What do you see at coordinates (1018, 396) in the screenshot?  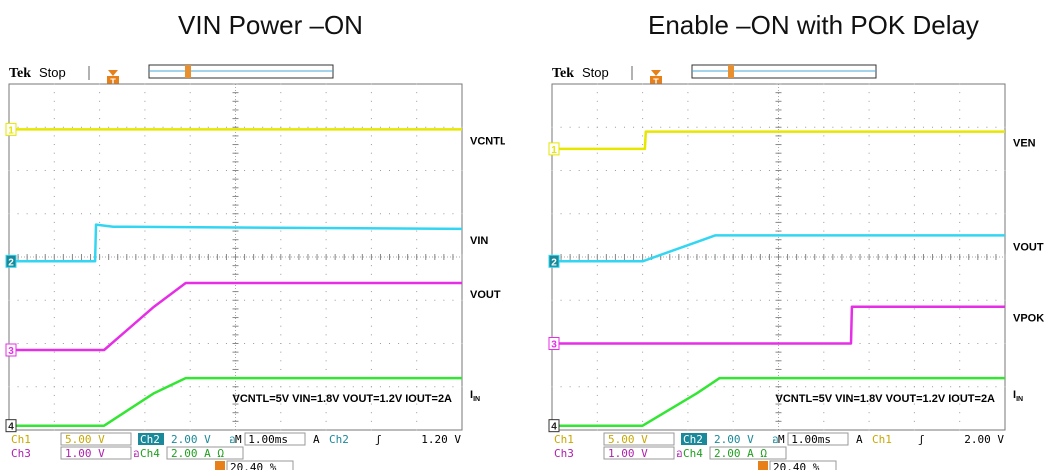 I see `trace-label-3: IIN` at bounding box center [1018, 396].